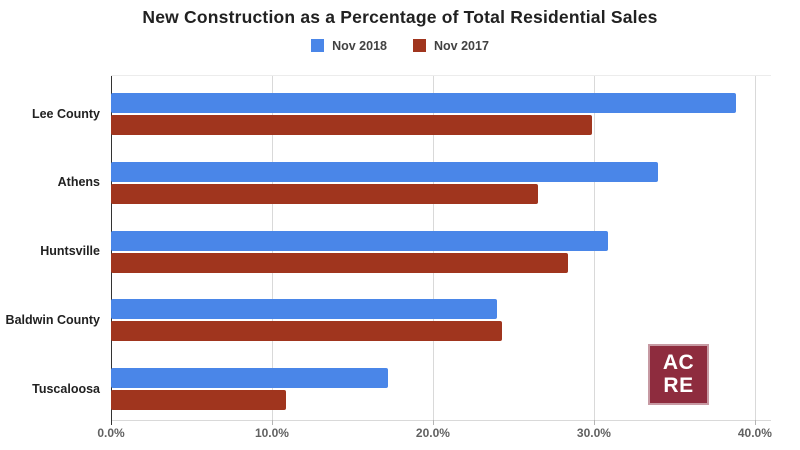  Describe the element at coordinates (419, 45) in the screenshot. I see `legend-swatch-nov-2017` at that location.